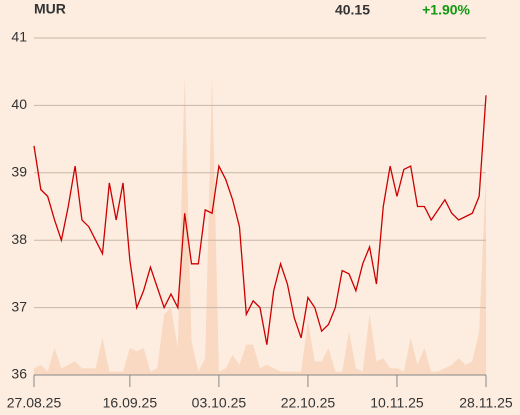 The image size is (520, 415). Describe the element at coordinates (19, 104) in the screenshot. I see `y-tick-label: 40` at that location.